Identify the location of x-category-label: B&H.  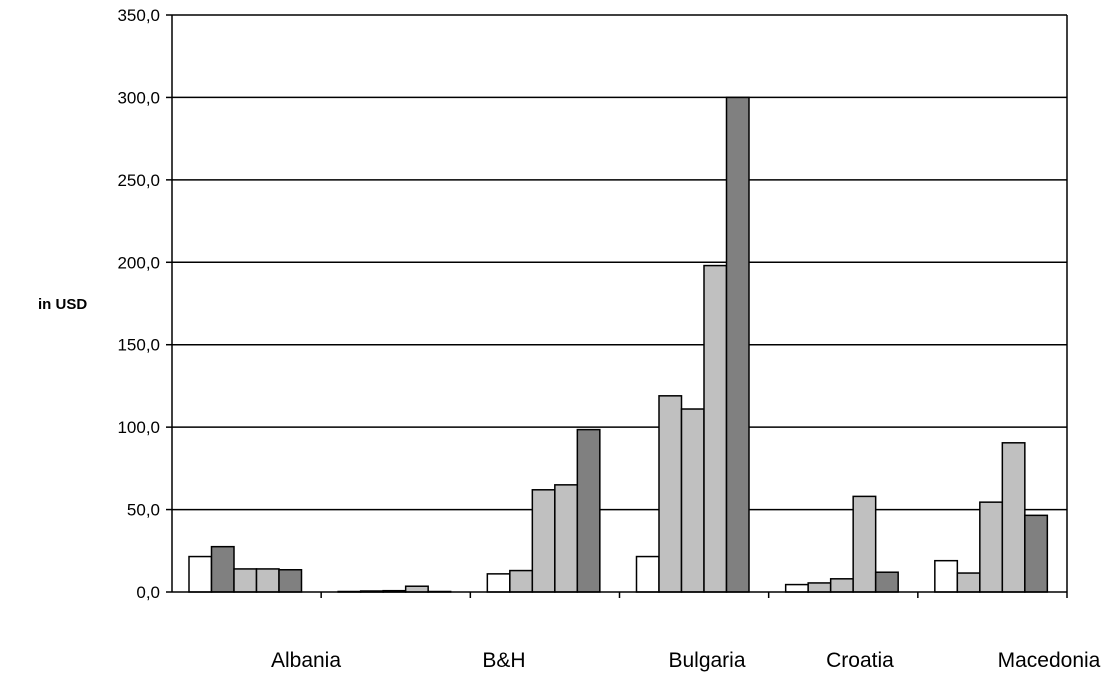
(503, 660).